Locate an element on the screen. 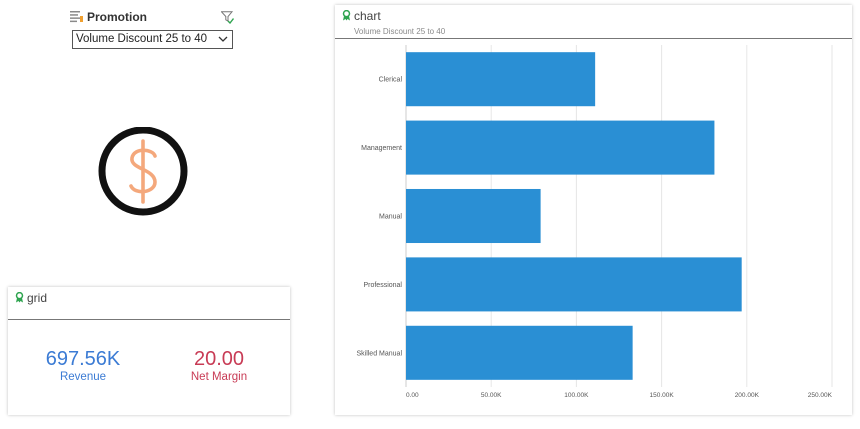  x-tick-label: 0.00 is located at coordinates (412, 395).